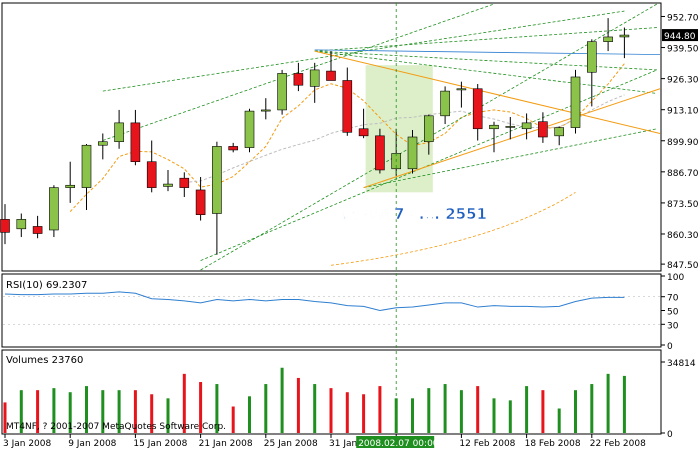  I want to click on volume-tick-label: 34814, so click(681, 364).